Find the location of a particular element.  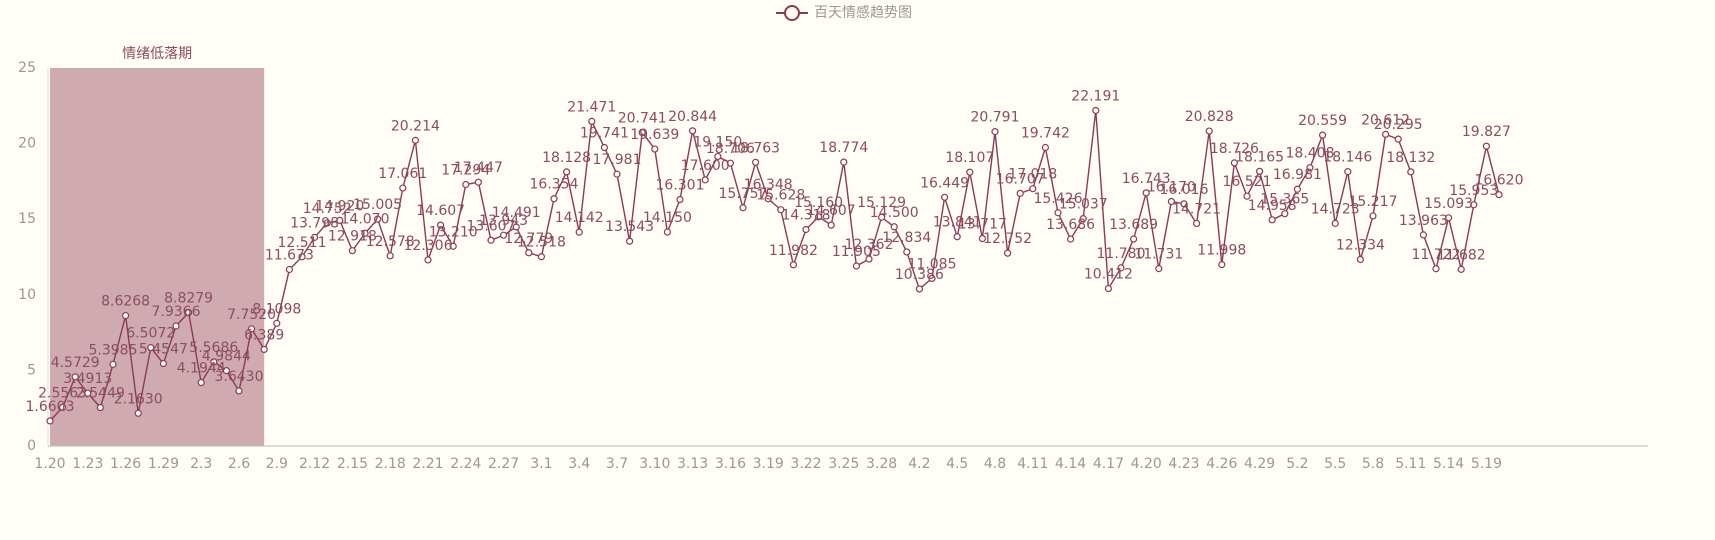

x-tick-label: 2.27 is located at coordinates (503, 464).